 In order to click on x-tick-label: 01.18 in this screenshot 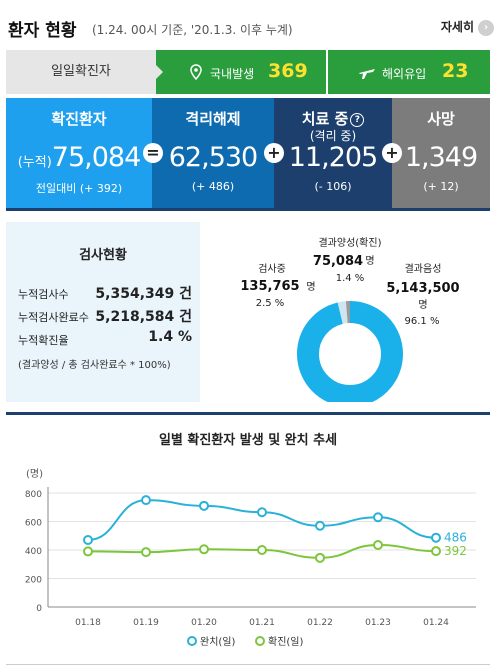, I will do `click(88, 623)`.